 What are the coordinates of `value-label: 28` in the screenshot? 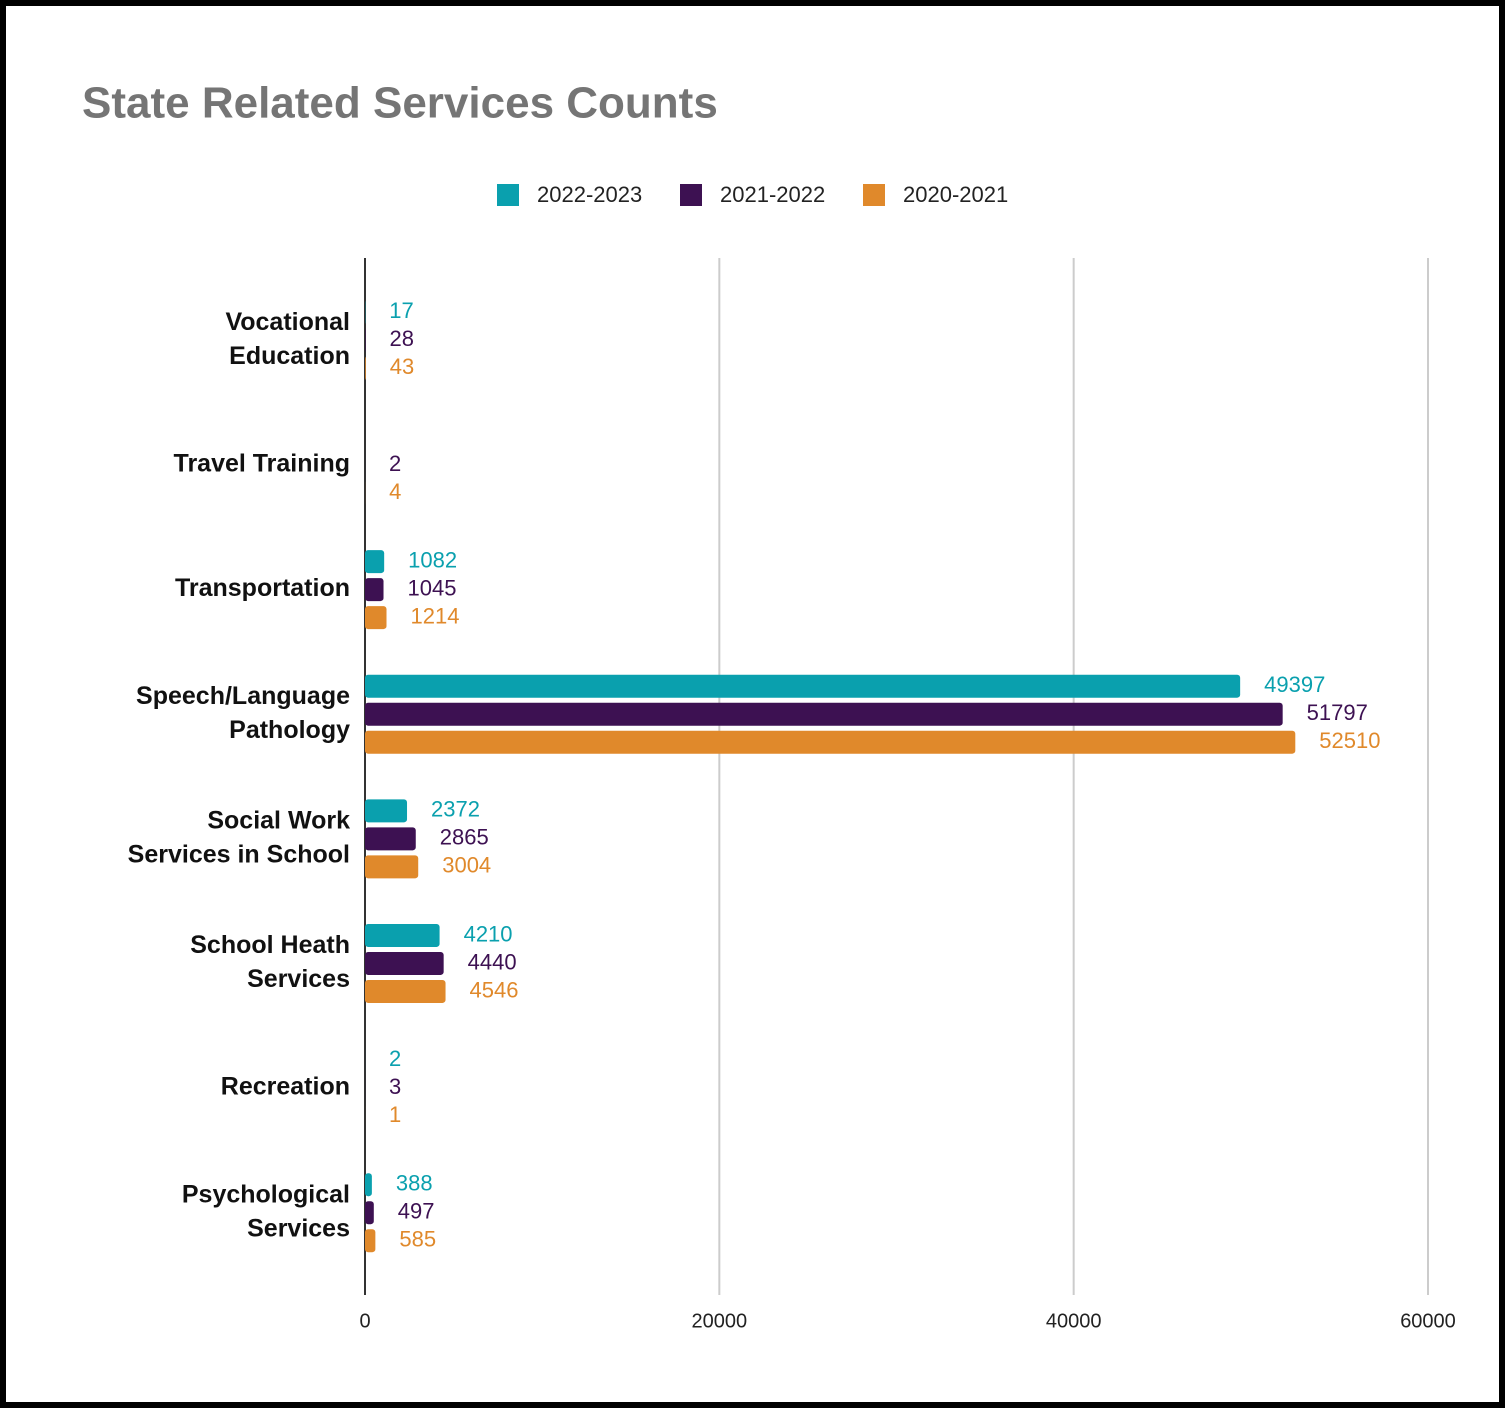 It's located at (401, 338).